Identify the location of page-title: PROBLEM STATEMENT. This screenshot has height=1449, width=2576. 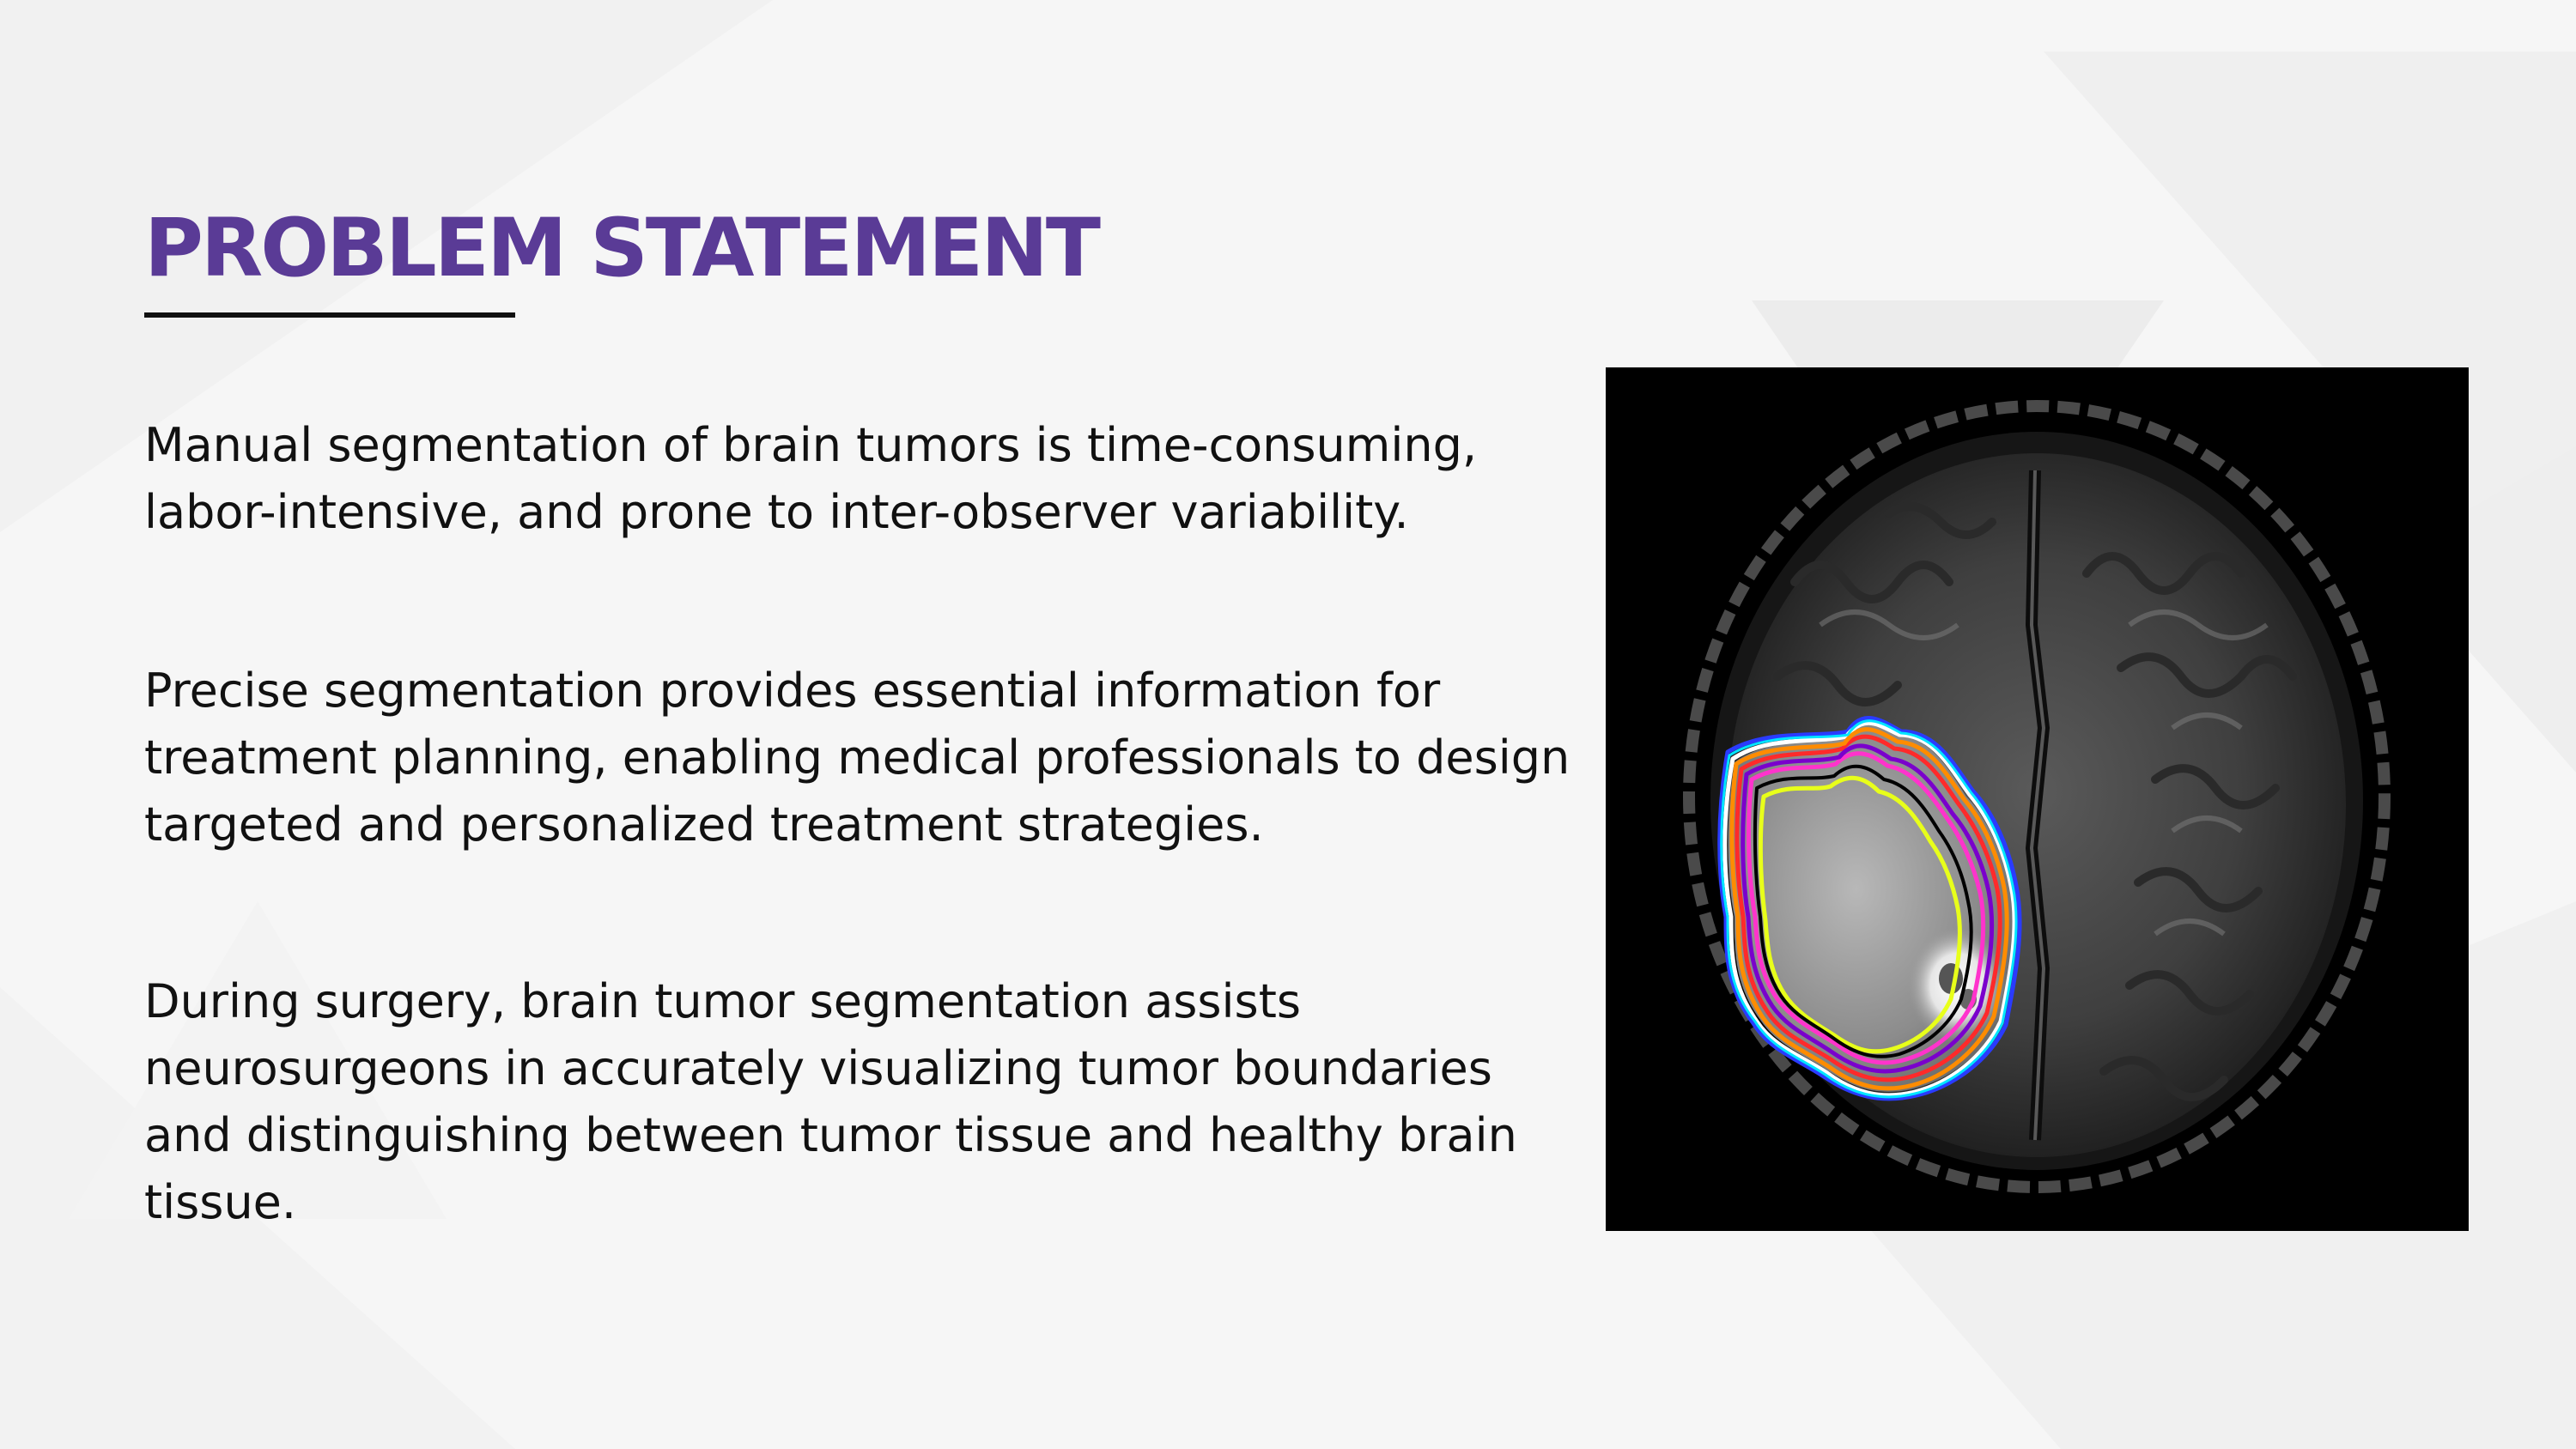
(622, 248).